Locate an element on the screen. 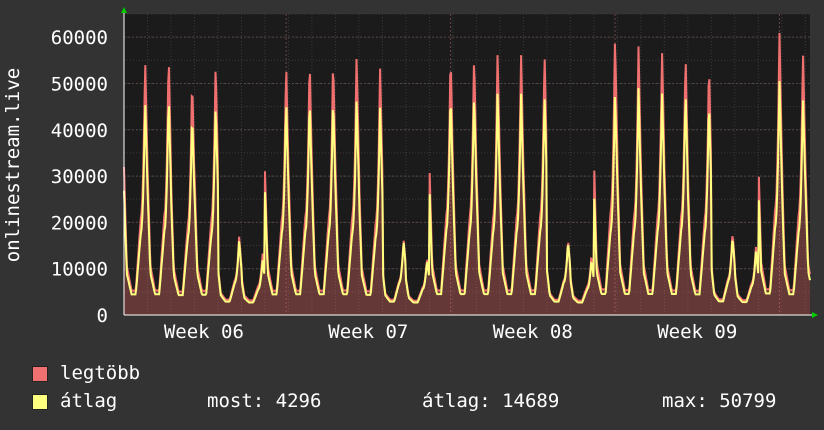 The image size is (824, 430). y-tick-label: 50000 is located at coordinates (79, 84).